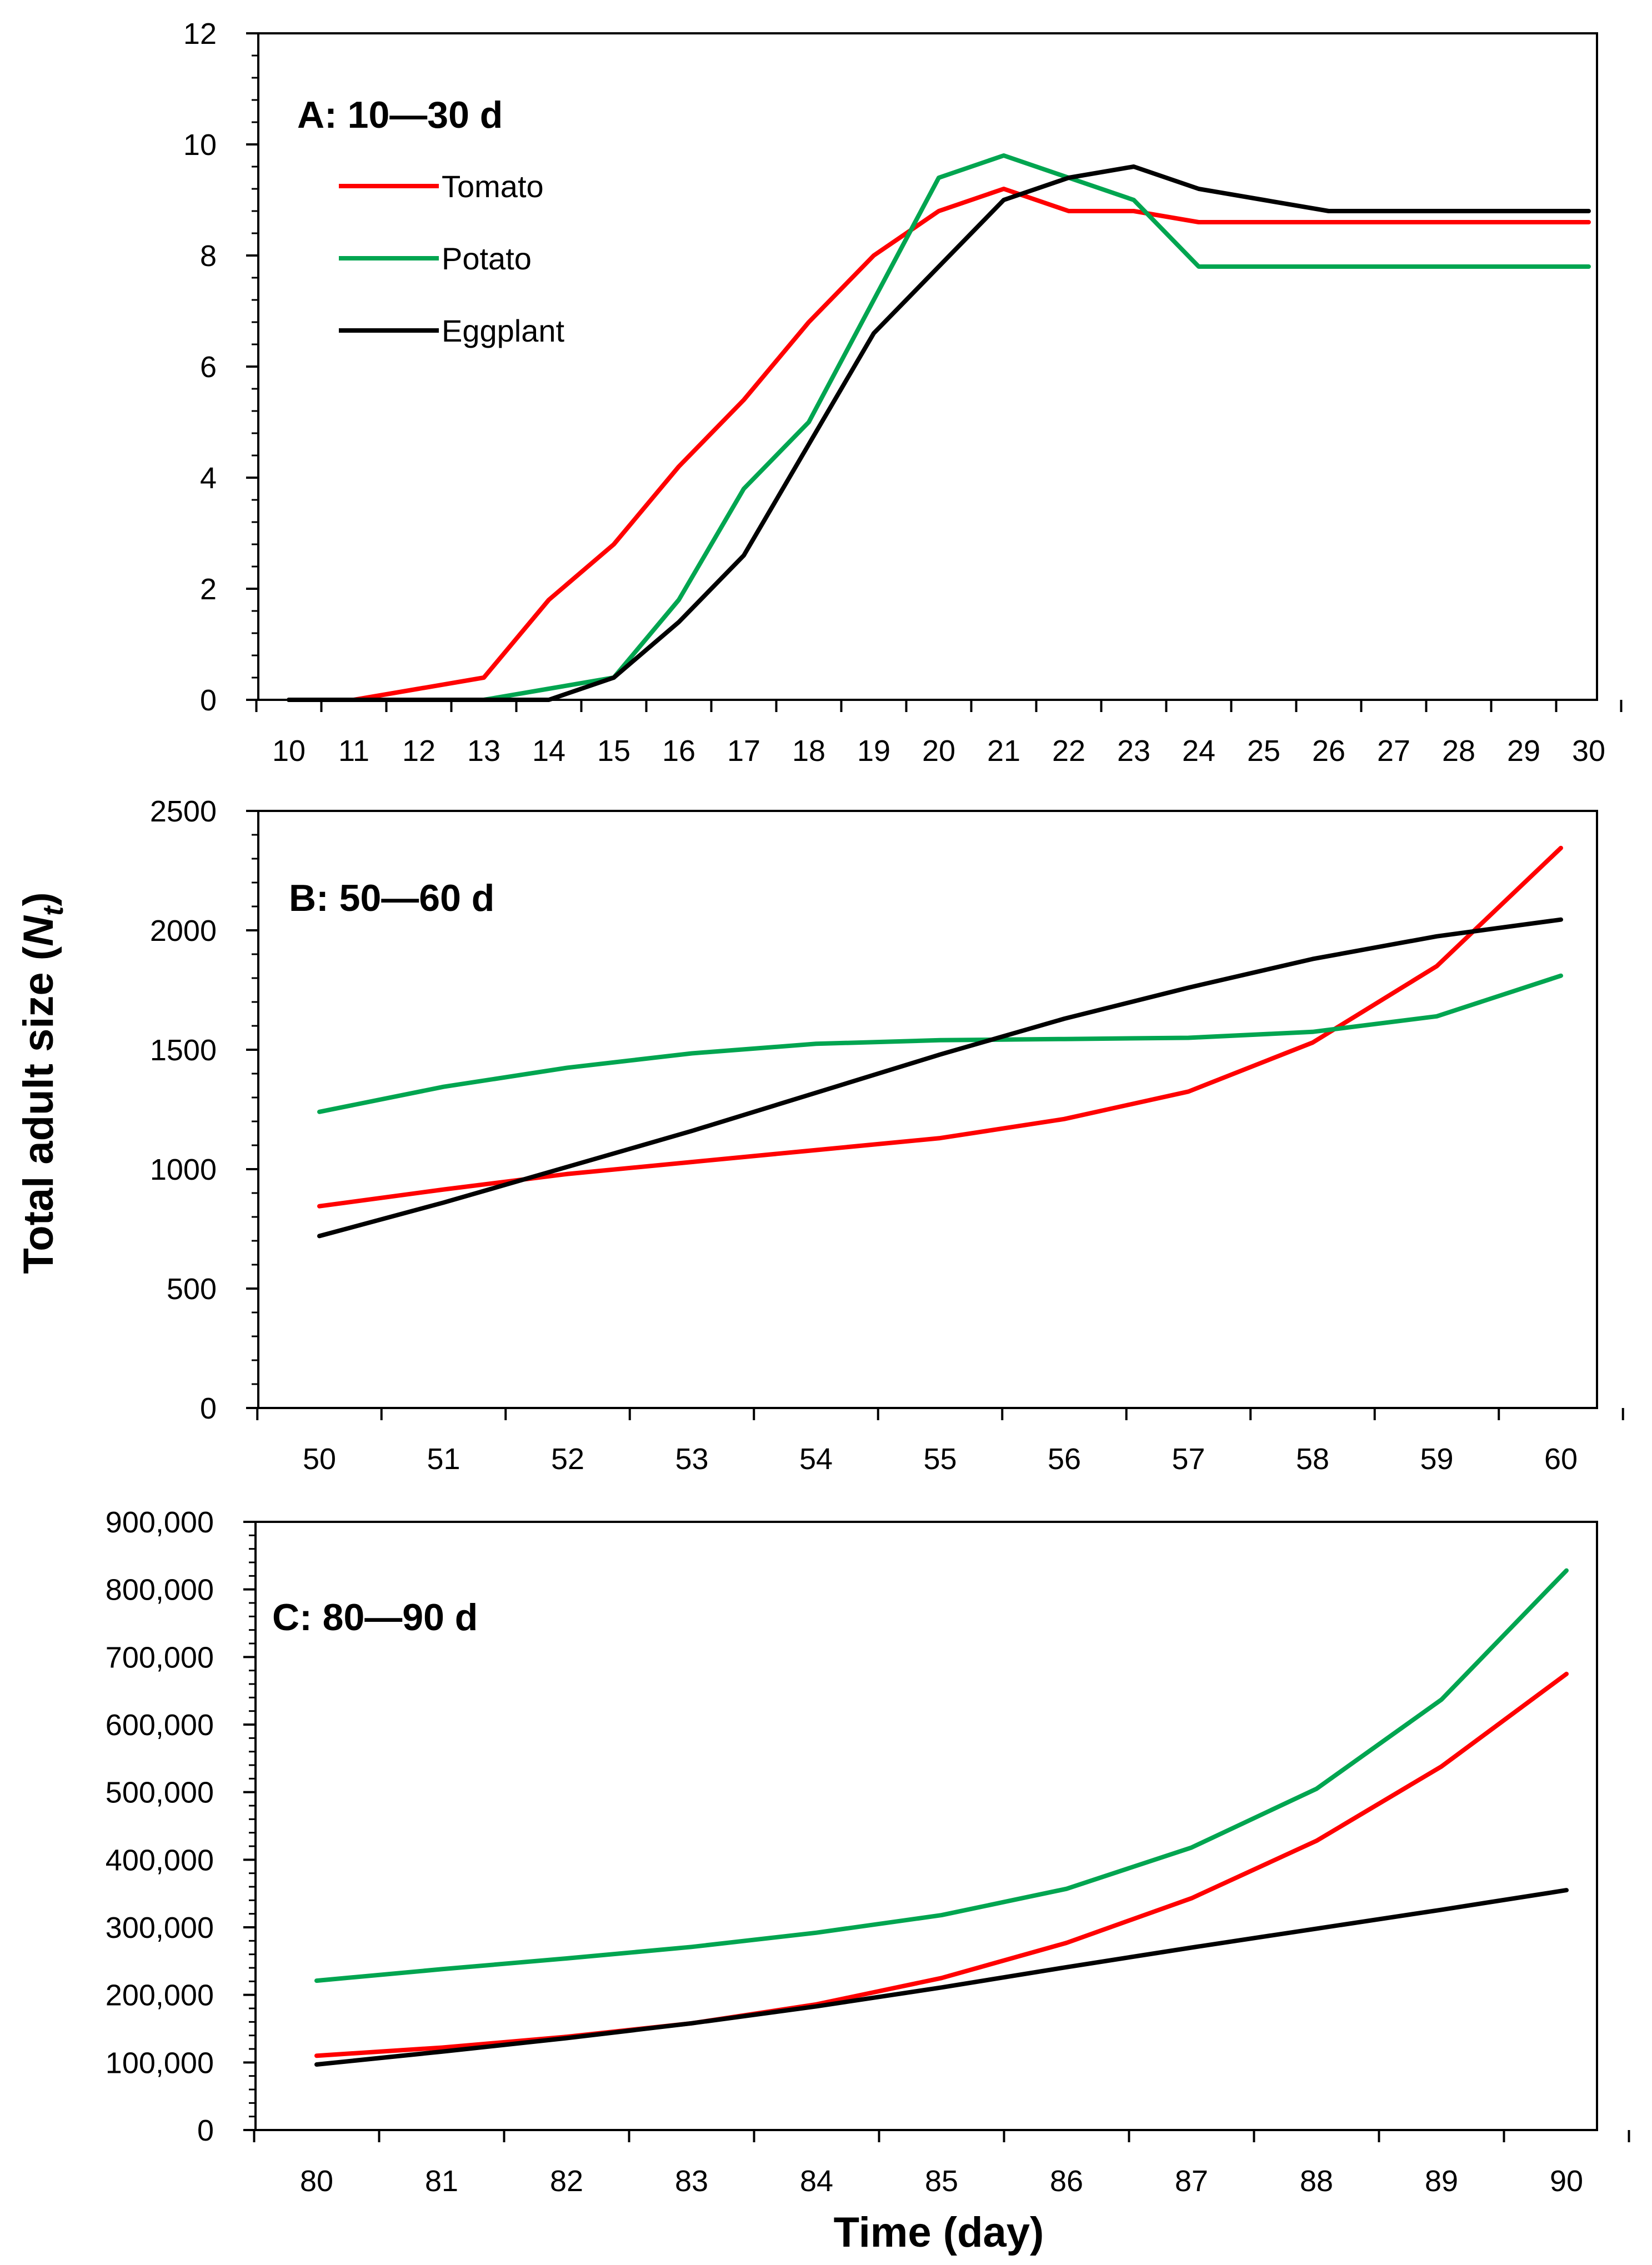 Image resolution: width=1652 pixels, height=2265 pixels. What do you see at coordinates (1068, 751) in the screenshot?
I see `panel-a-x-tick-label: 22` at bounding box center [1068, 751].